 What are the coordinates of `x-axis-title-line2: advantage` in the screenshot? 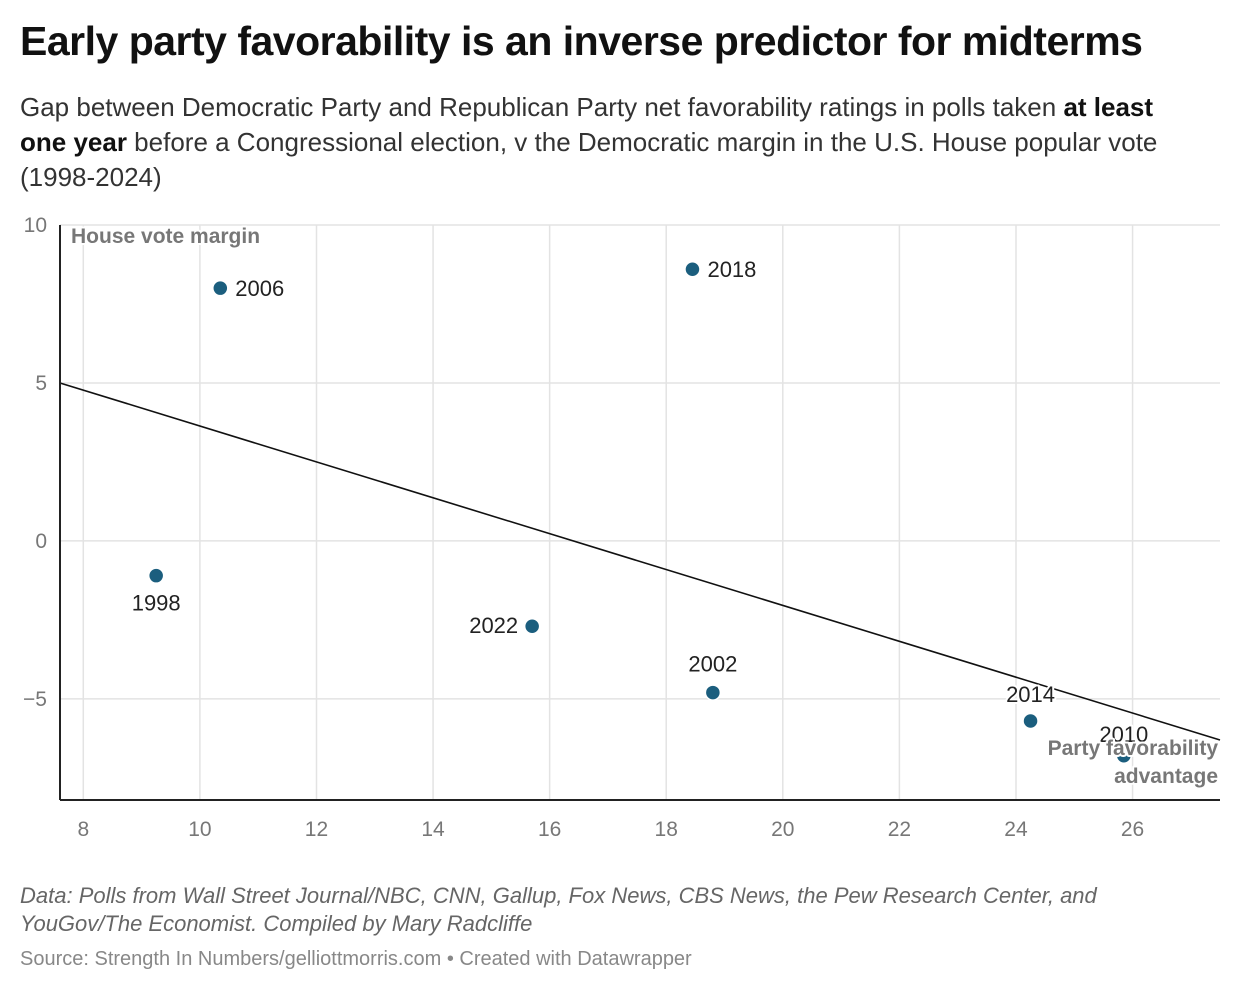 It's located at (1166, 776).